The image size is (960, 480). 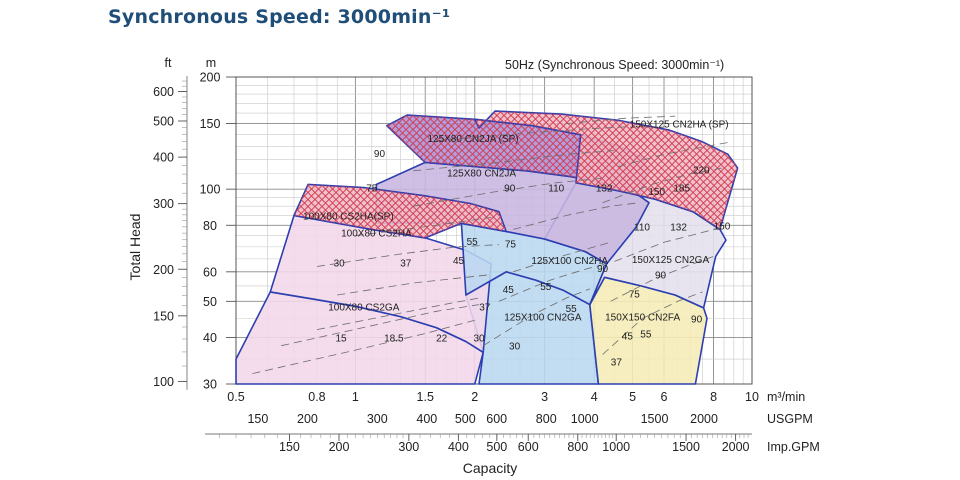 What do you see at coordinates (569, 261) in the screenshot?
I see `region-label: 125X100 CN2HA` at bounding box center [569, 261].